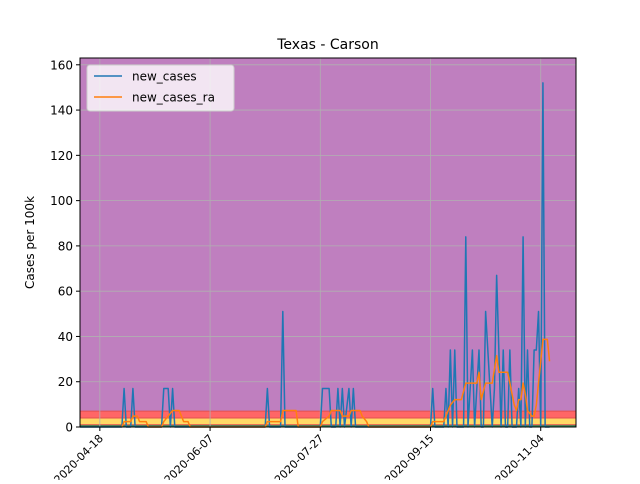  I want to click on y-tick-label-5: 100, so click(61, 201).